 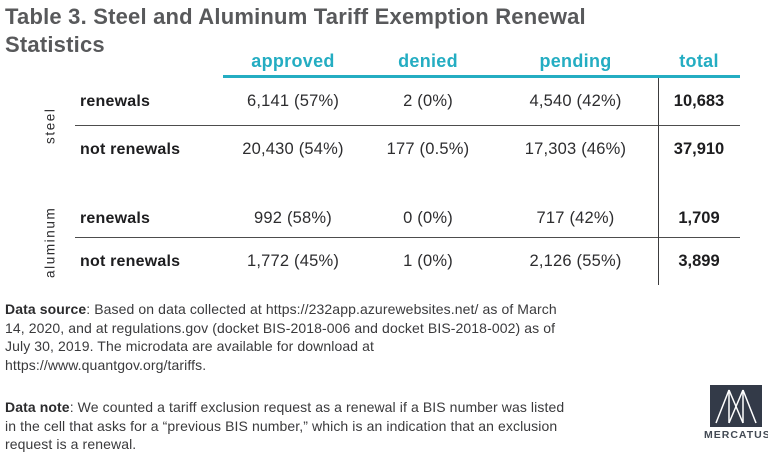 What do you see at coordinates (699, 261) in the screenshot?
I see `cell-aluminum-not-renewals-total: 3,899` at bounding box center [699, 261].